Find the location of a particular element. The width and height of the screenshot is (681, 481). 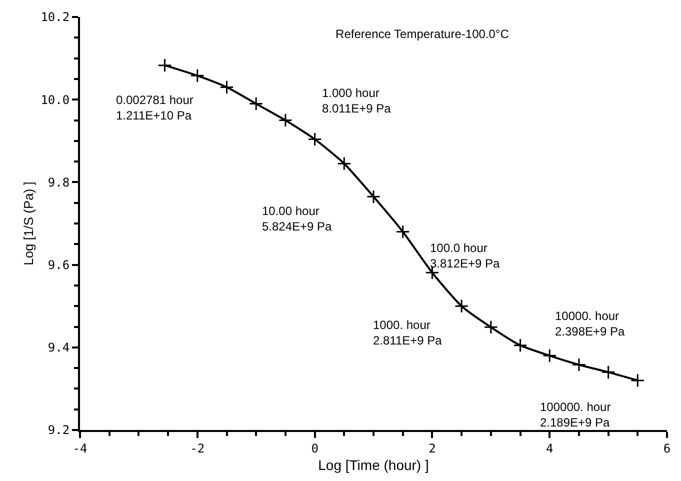

text: Reference Temperature-100.0°C is located at coordinates (423, 33).